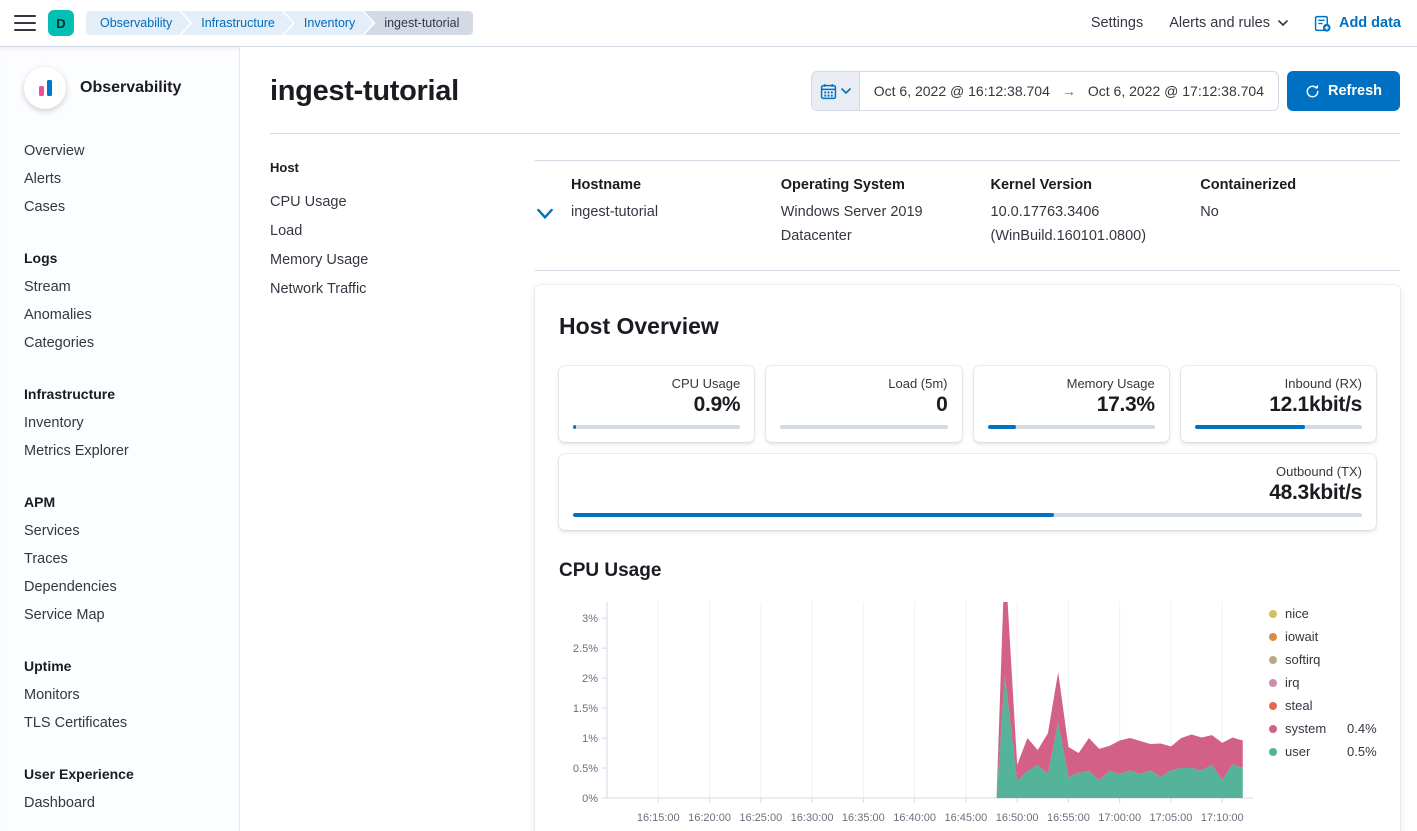 The width and height of the screenshot is (1417, 831). What do you see at coordinates (851, 224) in the screenshot?
I see `metadata-value: Windows Server 2019 Datacenter` at bounding box center [851, 224].